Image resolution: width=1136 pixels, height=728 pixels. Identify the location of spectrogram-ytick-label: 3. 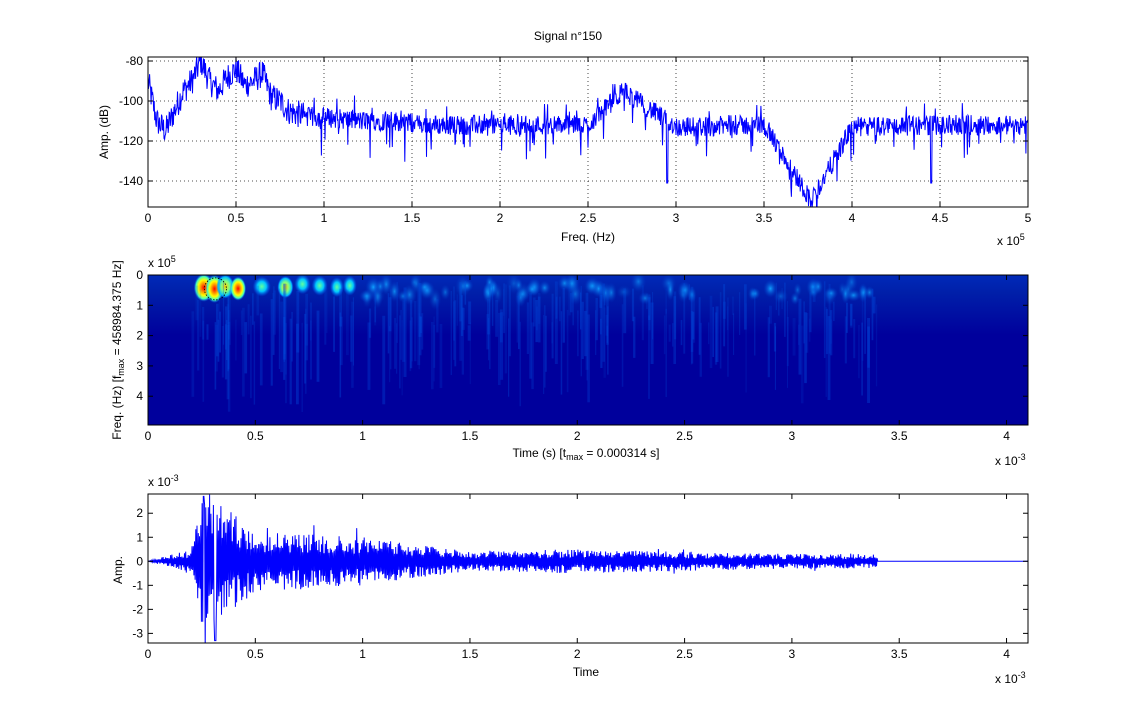
(139, 366).